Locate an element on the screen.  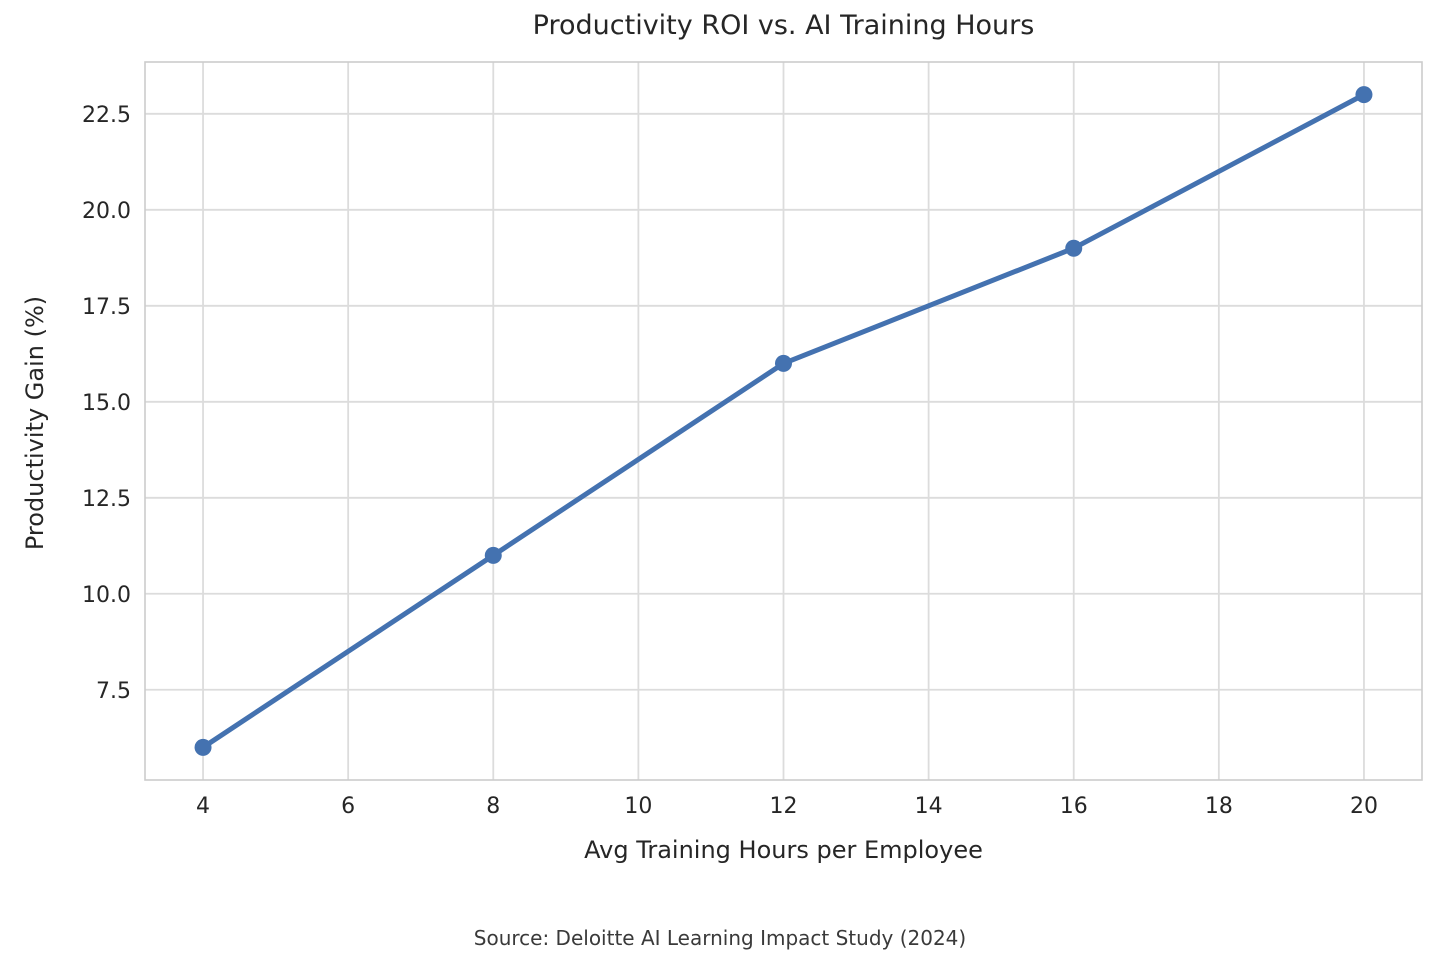
y-tick-label: 17.5 is located at coordinates (106, 307).